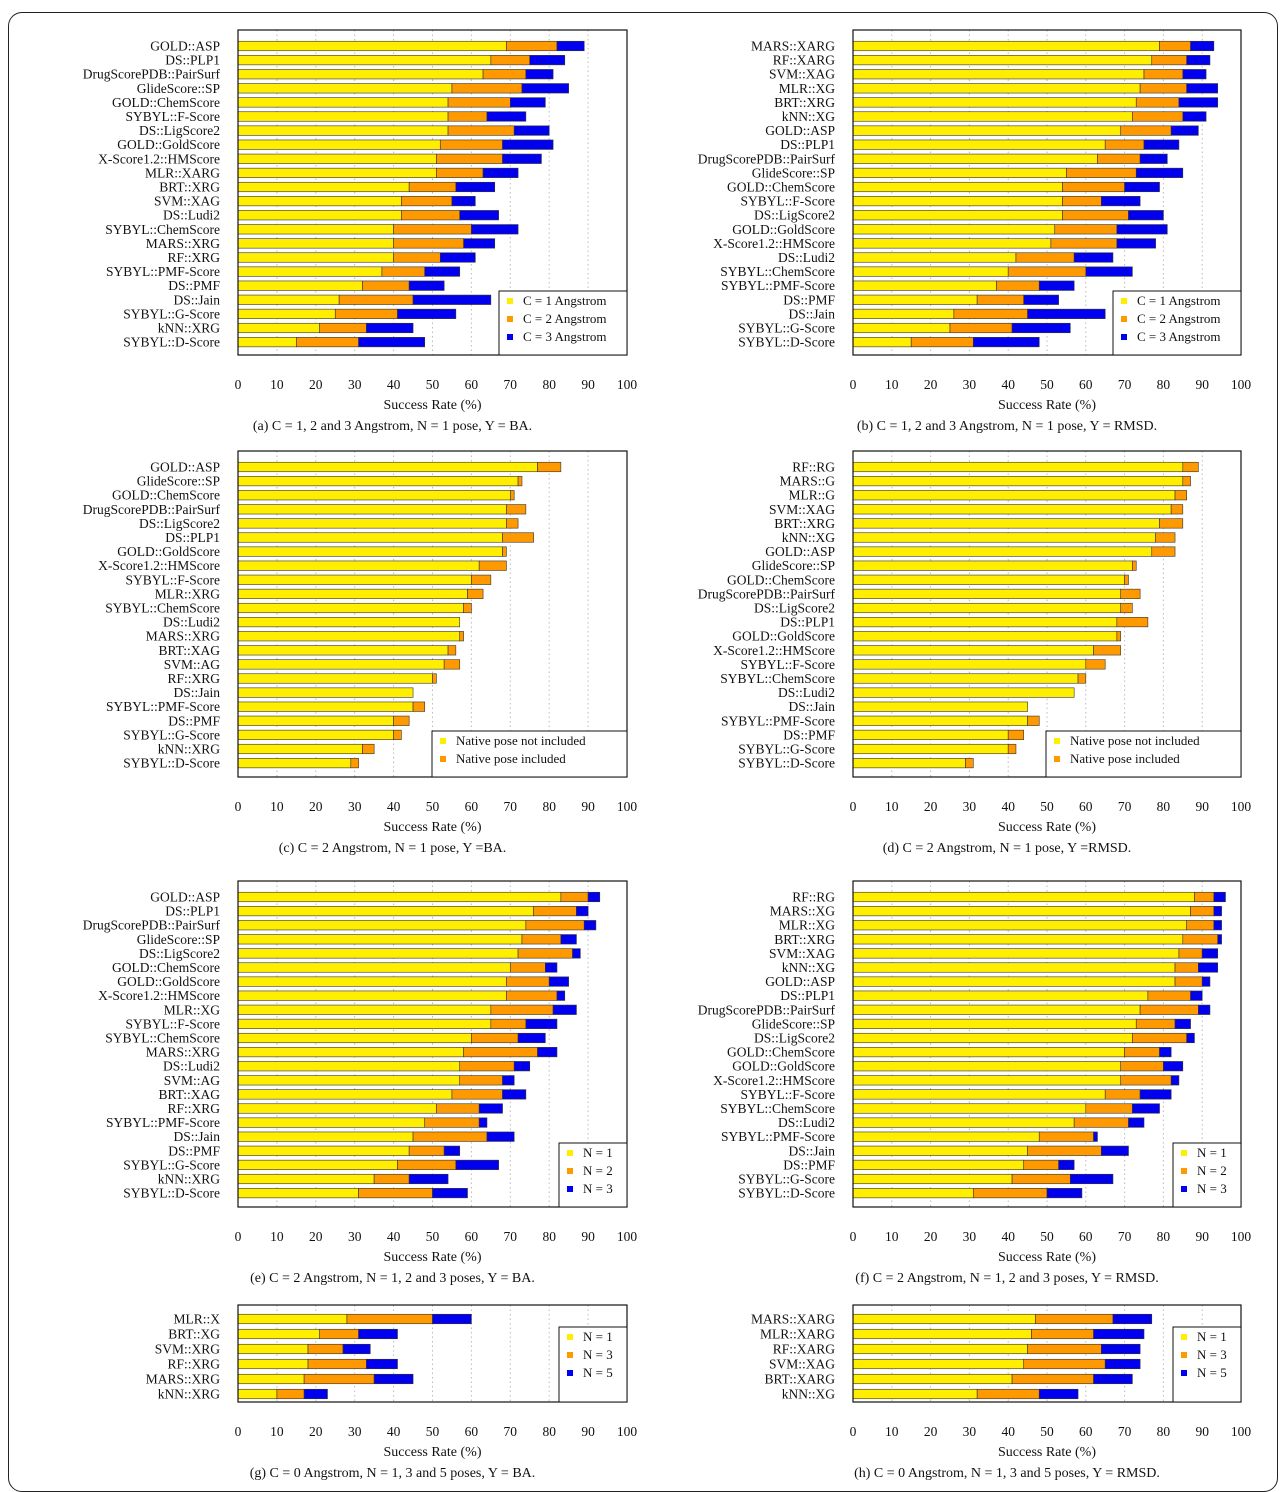  What do you see at coordinates (778, 285) in the screenshot?
I see `category-label: SYBYL::PMF-Score` at bounding box center [778, 285].